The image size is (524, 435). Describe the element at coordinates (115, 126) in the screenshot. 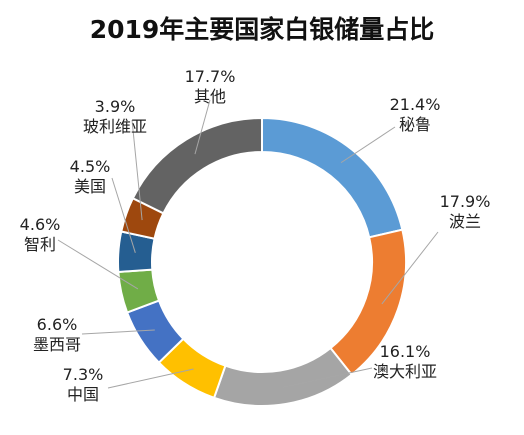

I see `slice-category-label-7: 玻利维亚` at that location.